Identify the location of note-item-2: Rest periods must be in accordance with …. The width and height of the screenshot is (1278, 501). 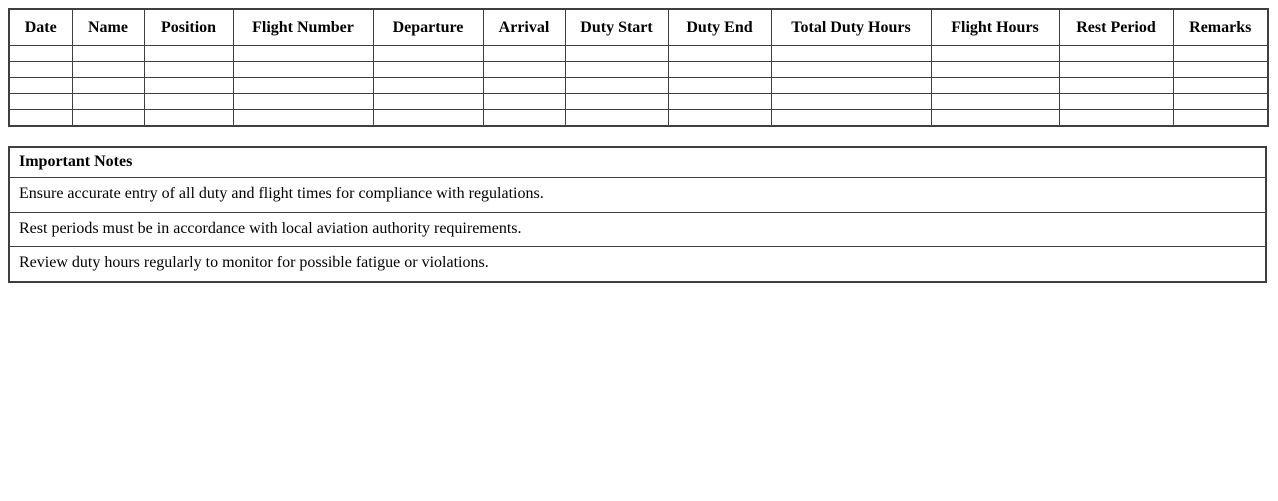
(637, 229).